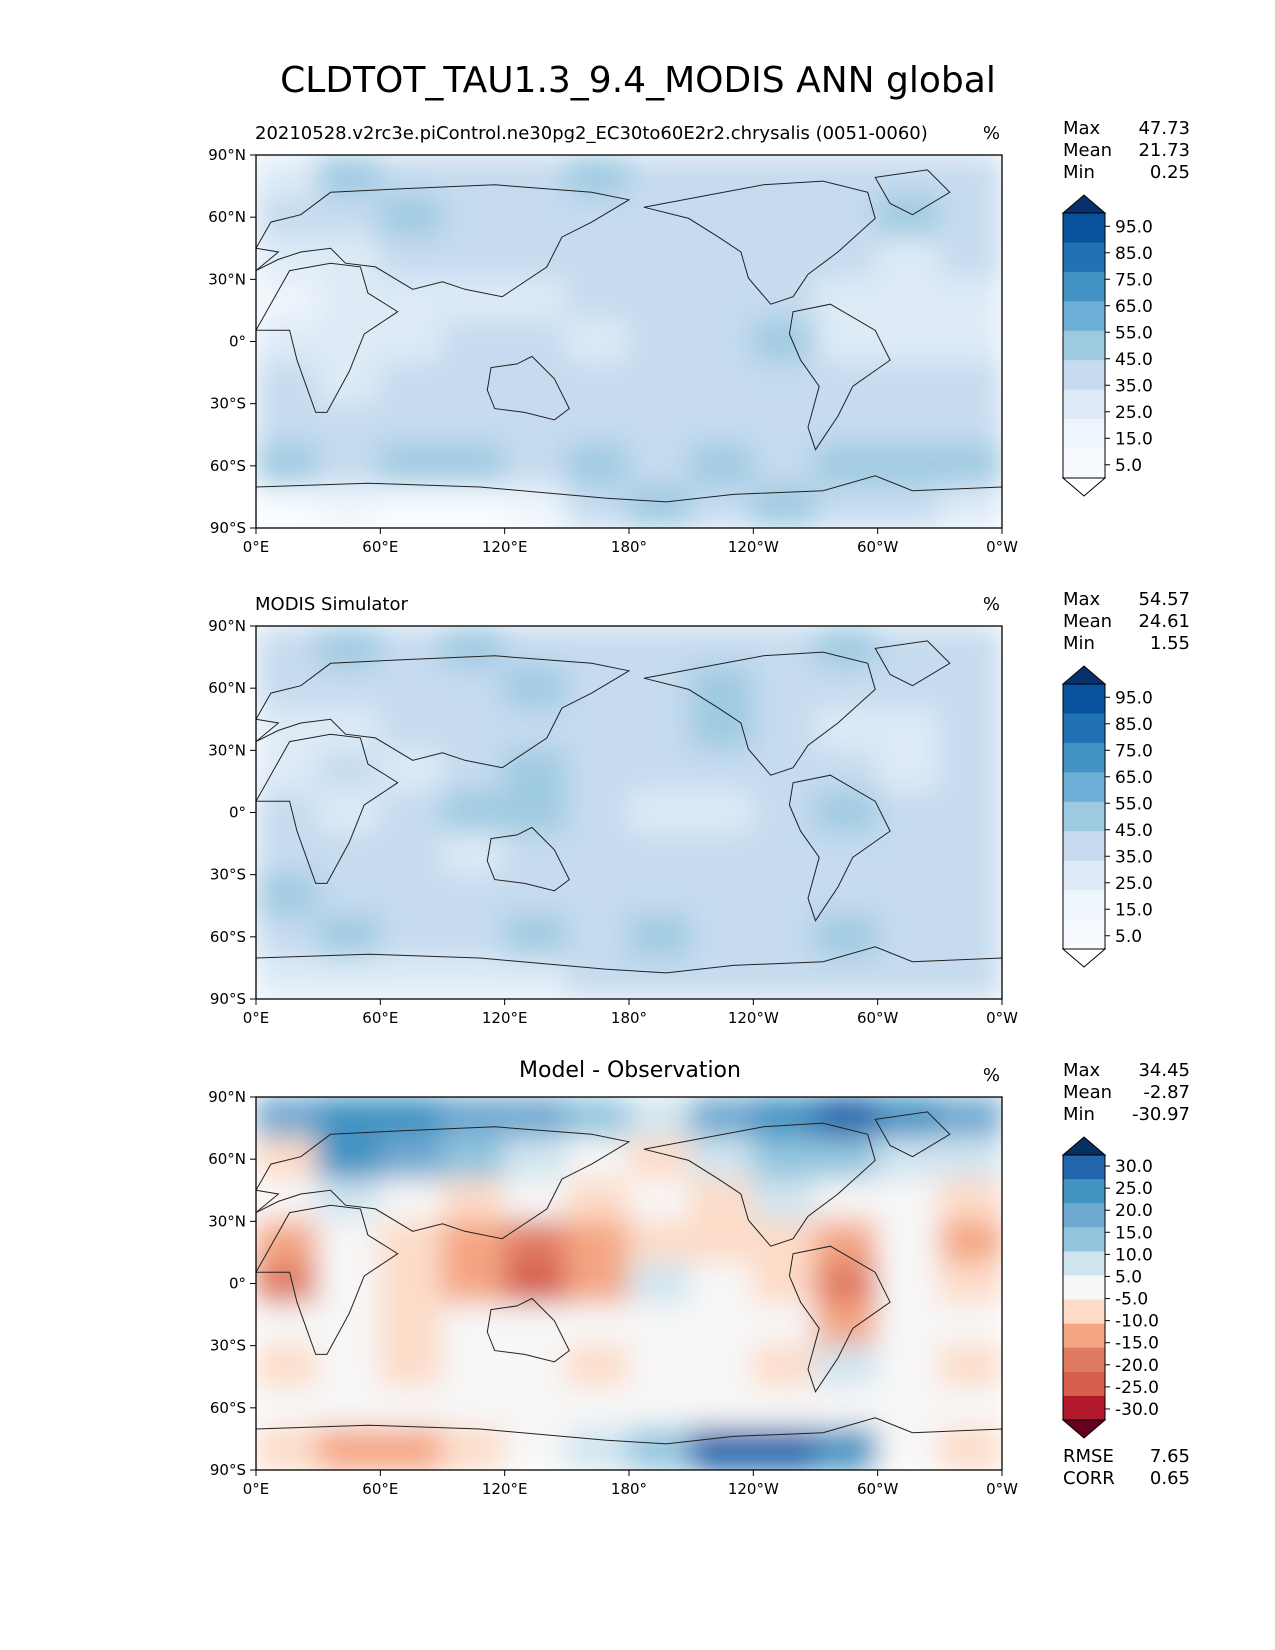 The width and height of the screenshot is (1275, 1650). I want to click on colorbar-tick-label: 75.0, so click(1134, 280).